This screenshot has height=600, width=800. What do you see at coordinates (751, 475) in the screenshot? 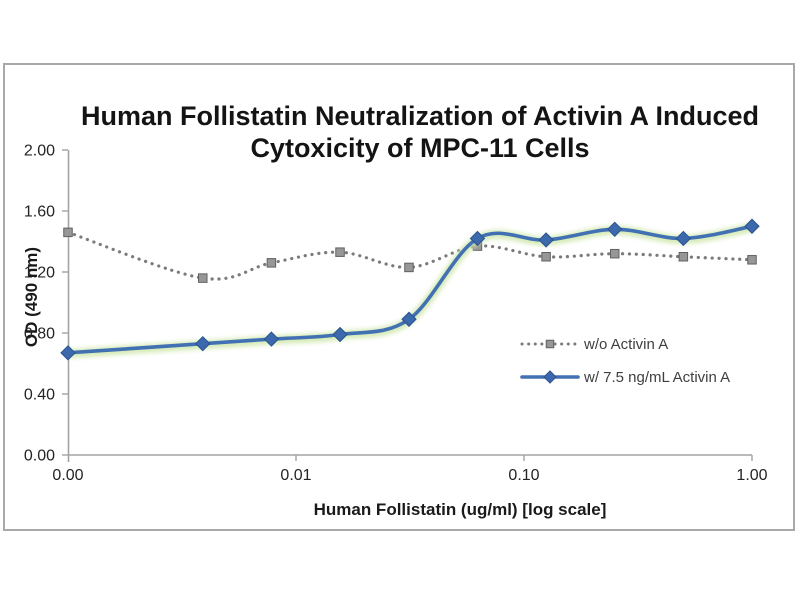
I see `x-tick-label: 1.00` at bounding box center [751, 475].